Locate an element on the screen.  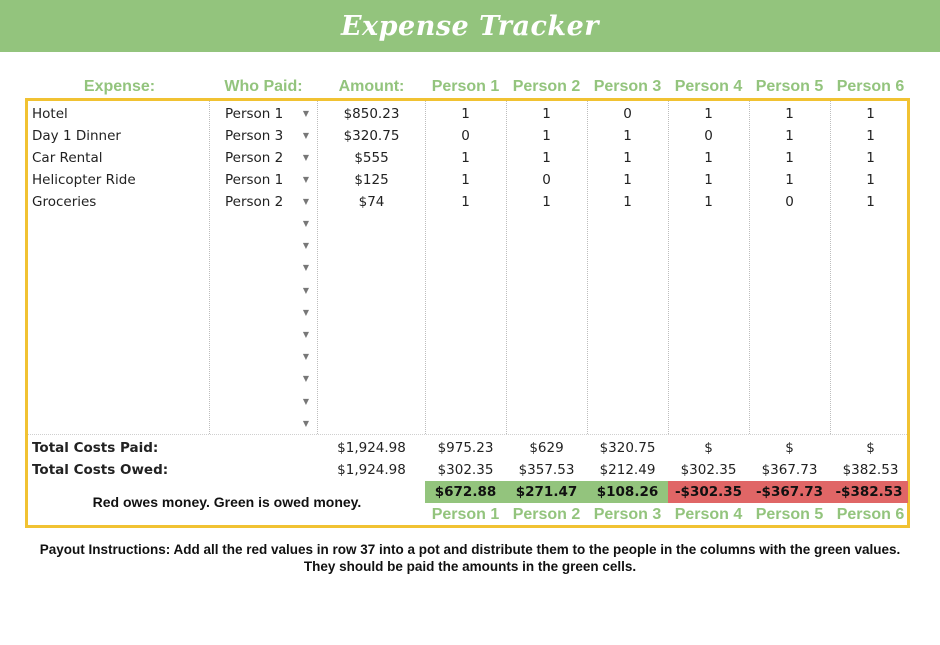
expense-cell: Car Rental is located at coordinates (67, 158).